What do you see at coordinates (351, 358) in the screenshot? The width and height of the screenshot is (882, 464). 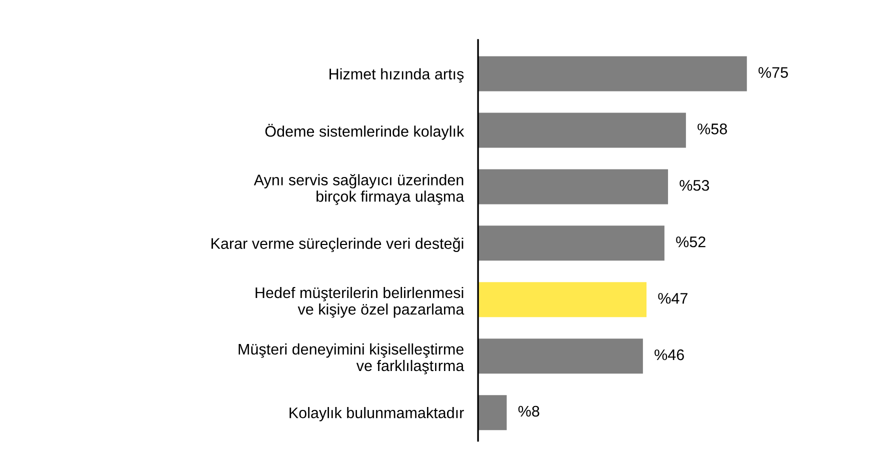 I see `y-tick-label: Müşteri deneyimini kişiselleştirme ve farklılaştırma` at bounding box center [351, 358].